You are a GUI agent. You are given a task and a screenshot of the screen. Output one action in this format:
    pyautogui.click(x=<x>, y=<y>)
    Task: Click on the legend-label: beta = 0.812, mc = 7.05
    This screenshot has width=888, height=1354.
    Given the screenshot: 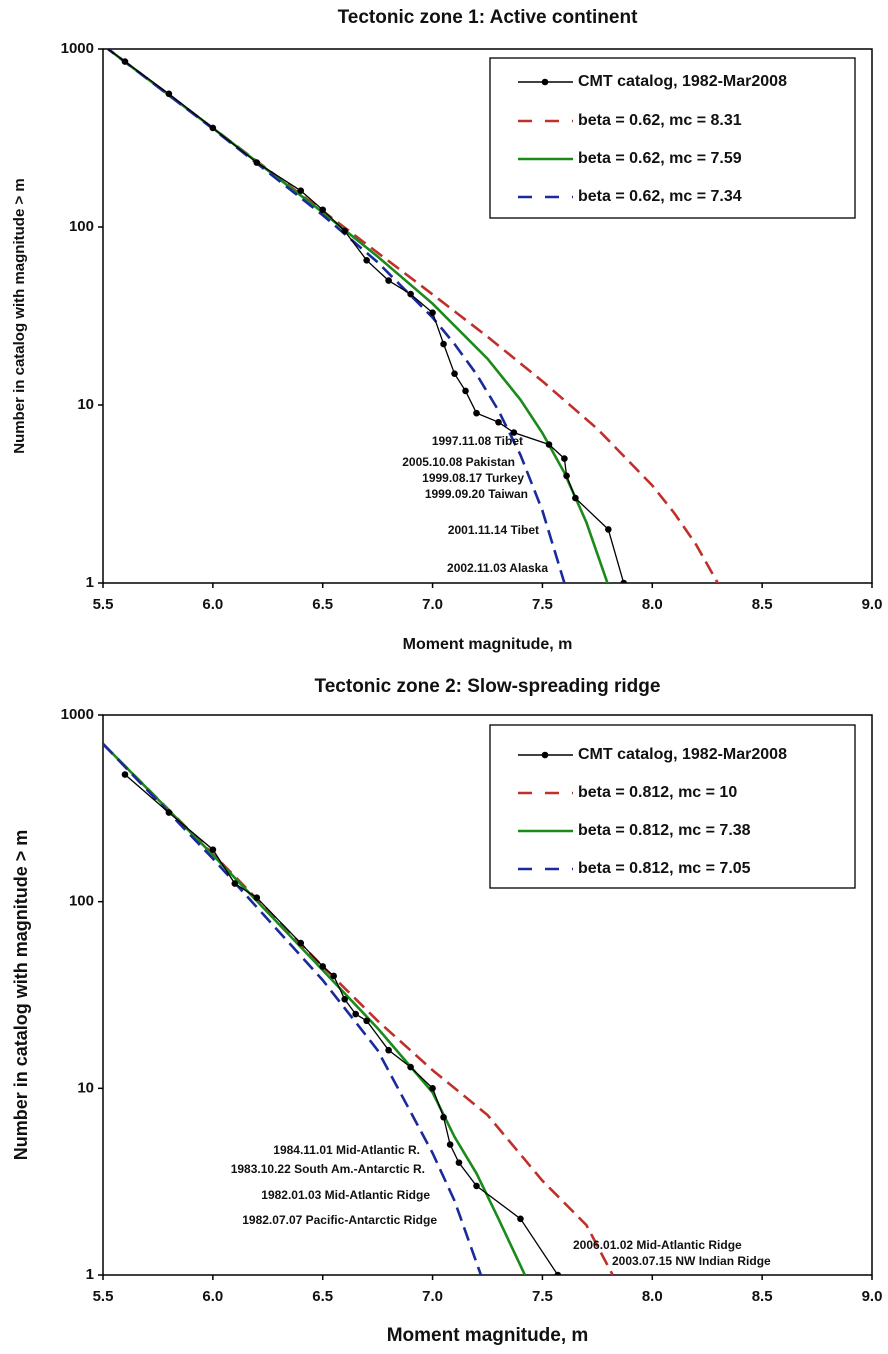 What is the action you would take?
    pyautogui.click(x=664, y=868)
    